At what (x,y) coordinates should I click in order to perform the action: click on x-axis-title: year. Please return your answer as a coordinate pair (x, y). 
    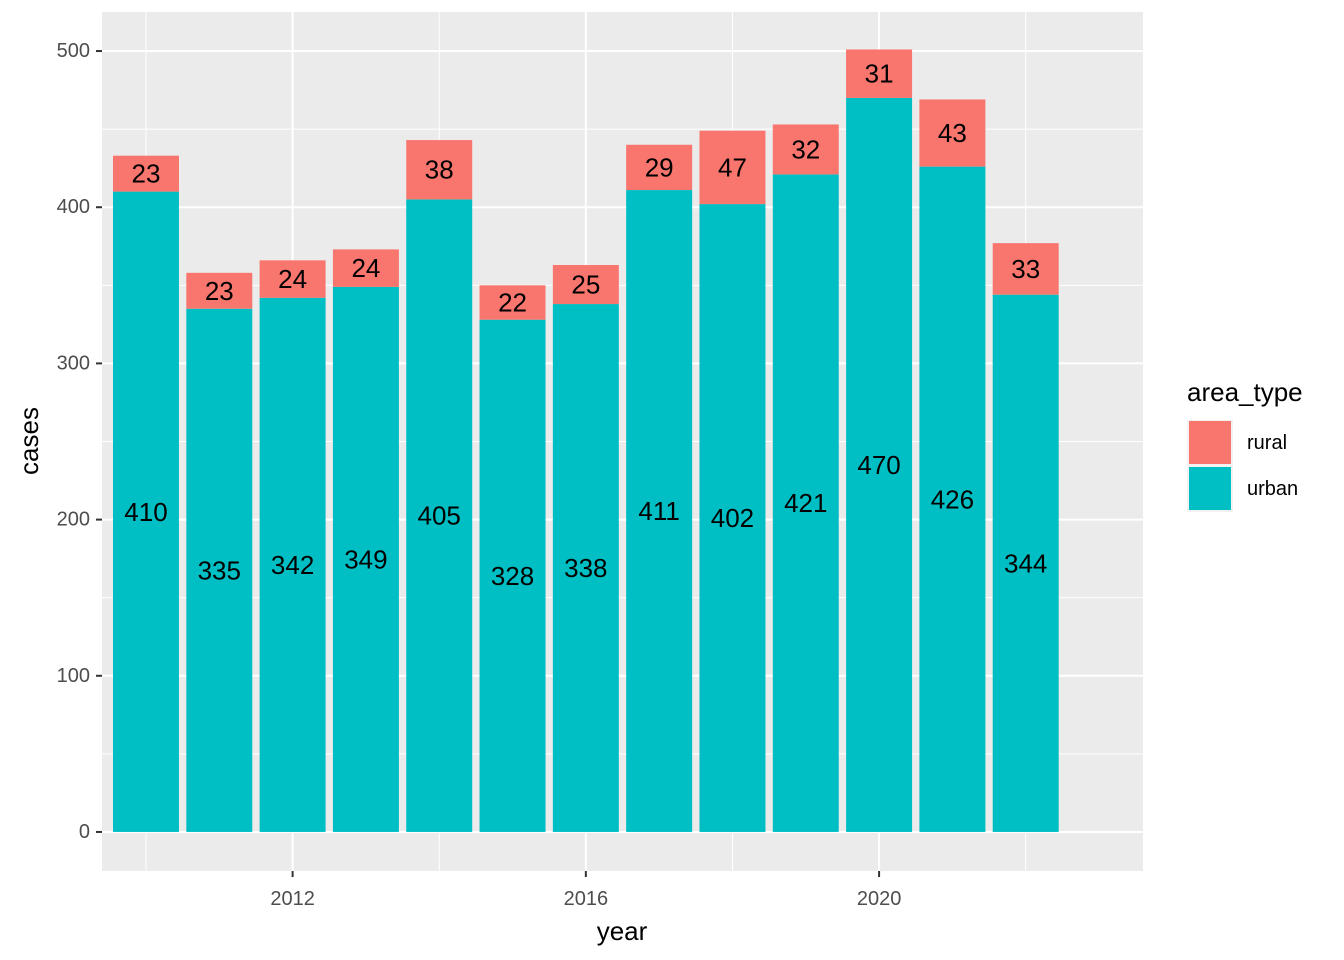
    Looking at the image, I should click on (622, 931).